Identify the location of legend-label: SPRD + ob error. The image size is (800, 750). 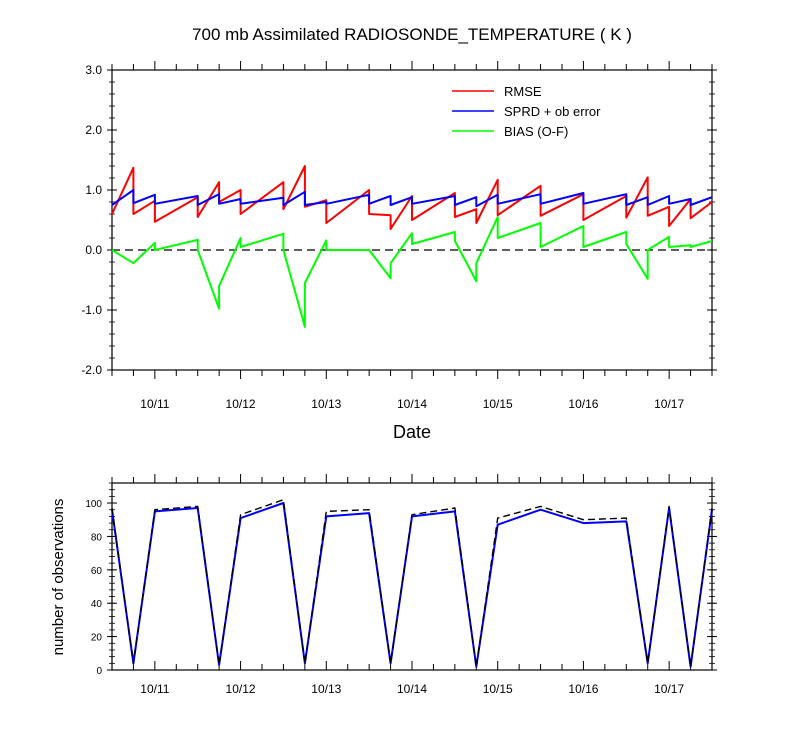
(552, 111).